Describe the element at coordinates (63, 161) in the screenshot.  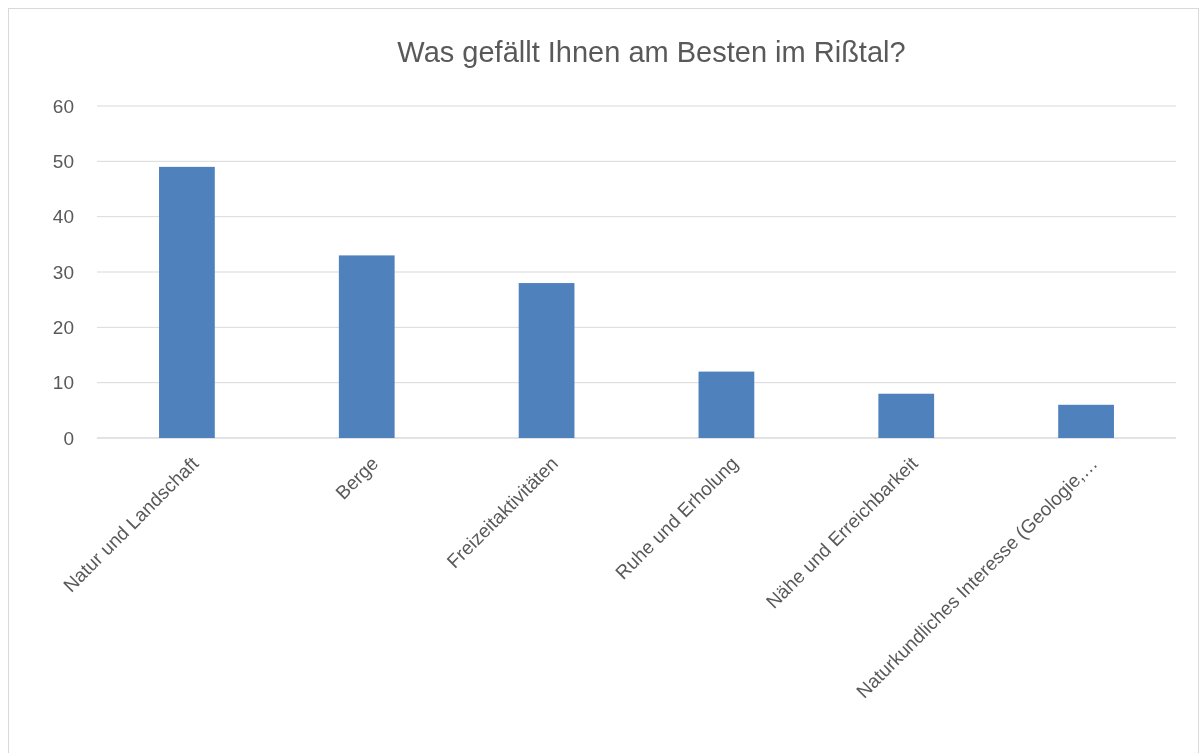
I see `y-tick-label: 50` at that location.